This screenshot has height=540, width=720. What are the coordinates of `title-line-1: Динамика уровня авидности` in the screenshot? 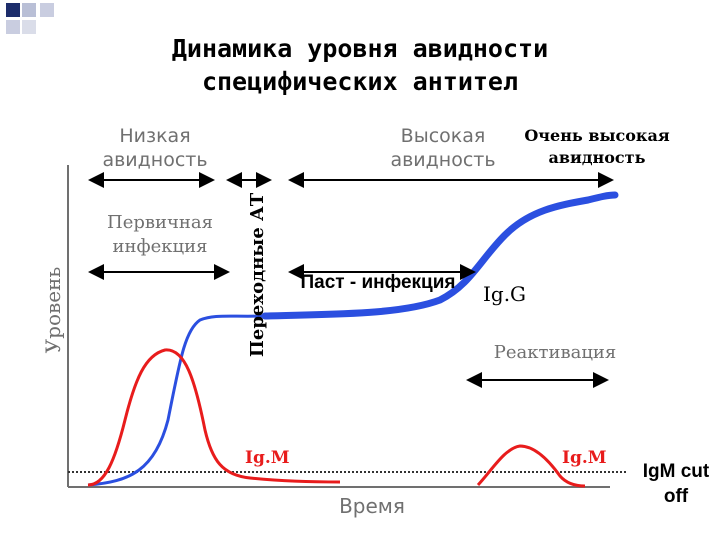 It's located at (360, 48).